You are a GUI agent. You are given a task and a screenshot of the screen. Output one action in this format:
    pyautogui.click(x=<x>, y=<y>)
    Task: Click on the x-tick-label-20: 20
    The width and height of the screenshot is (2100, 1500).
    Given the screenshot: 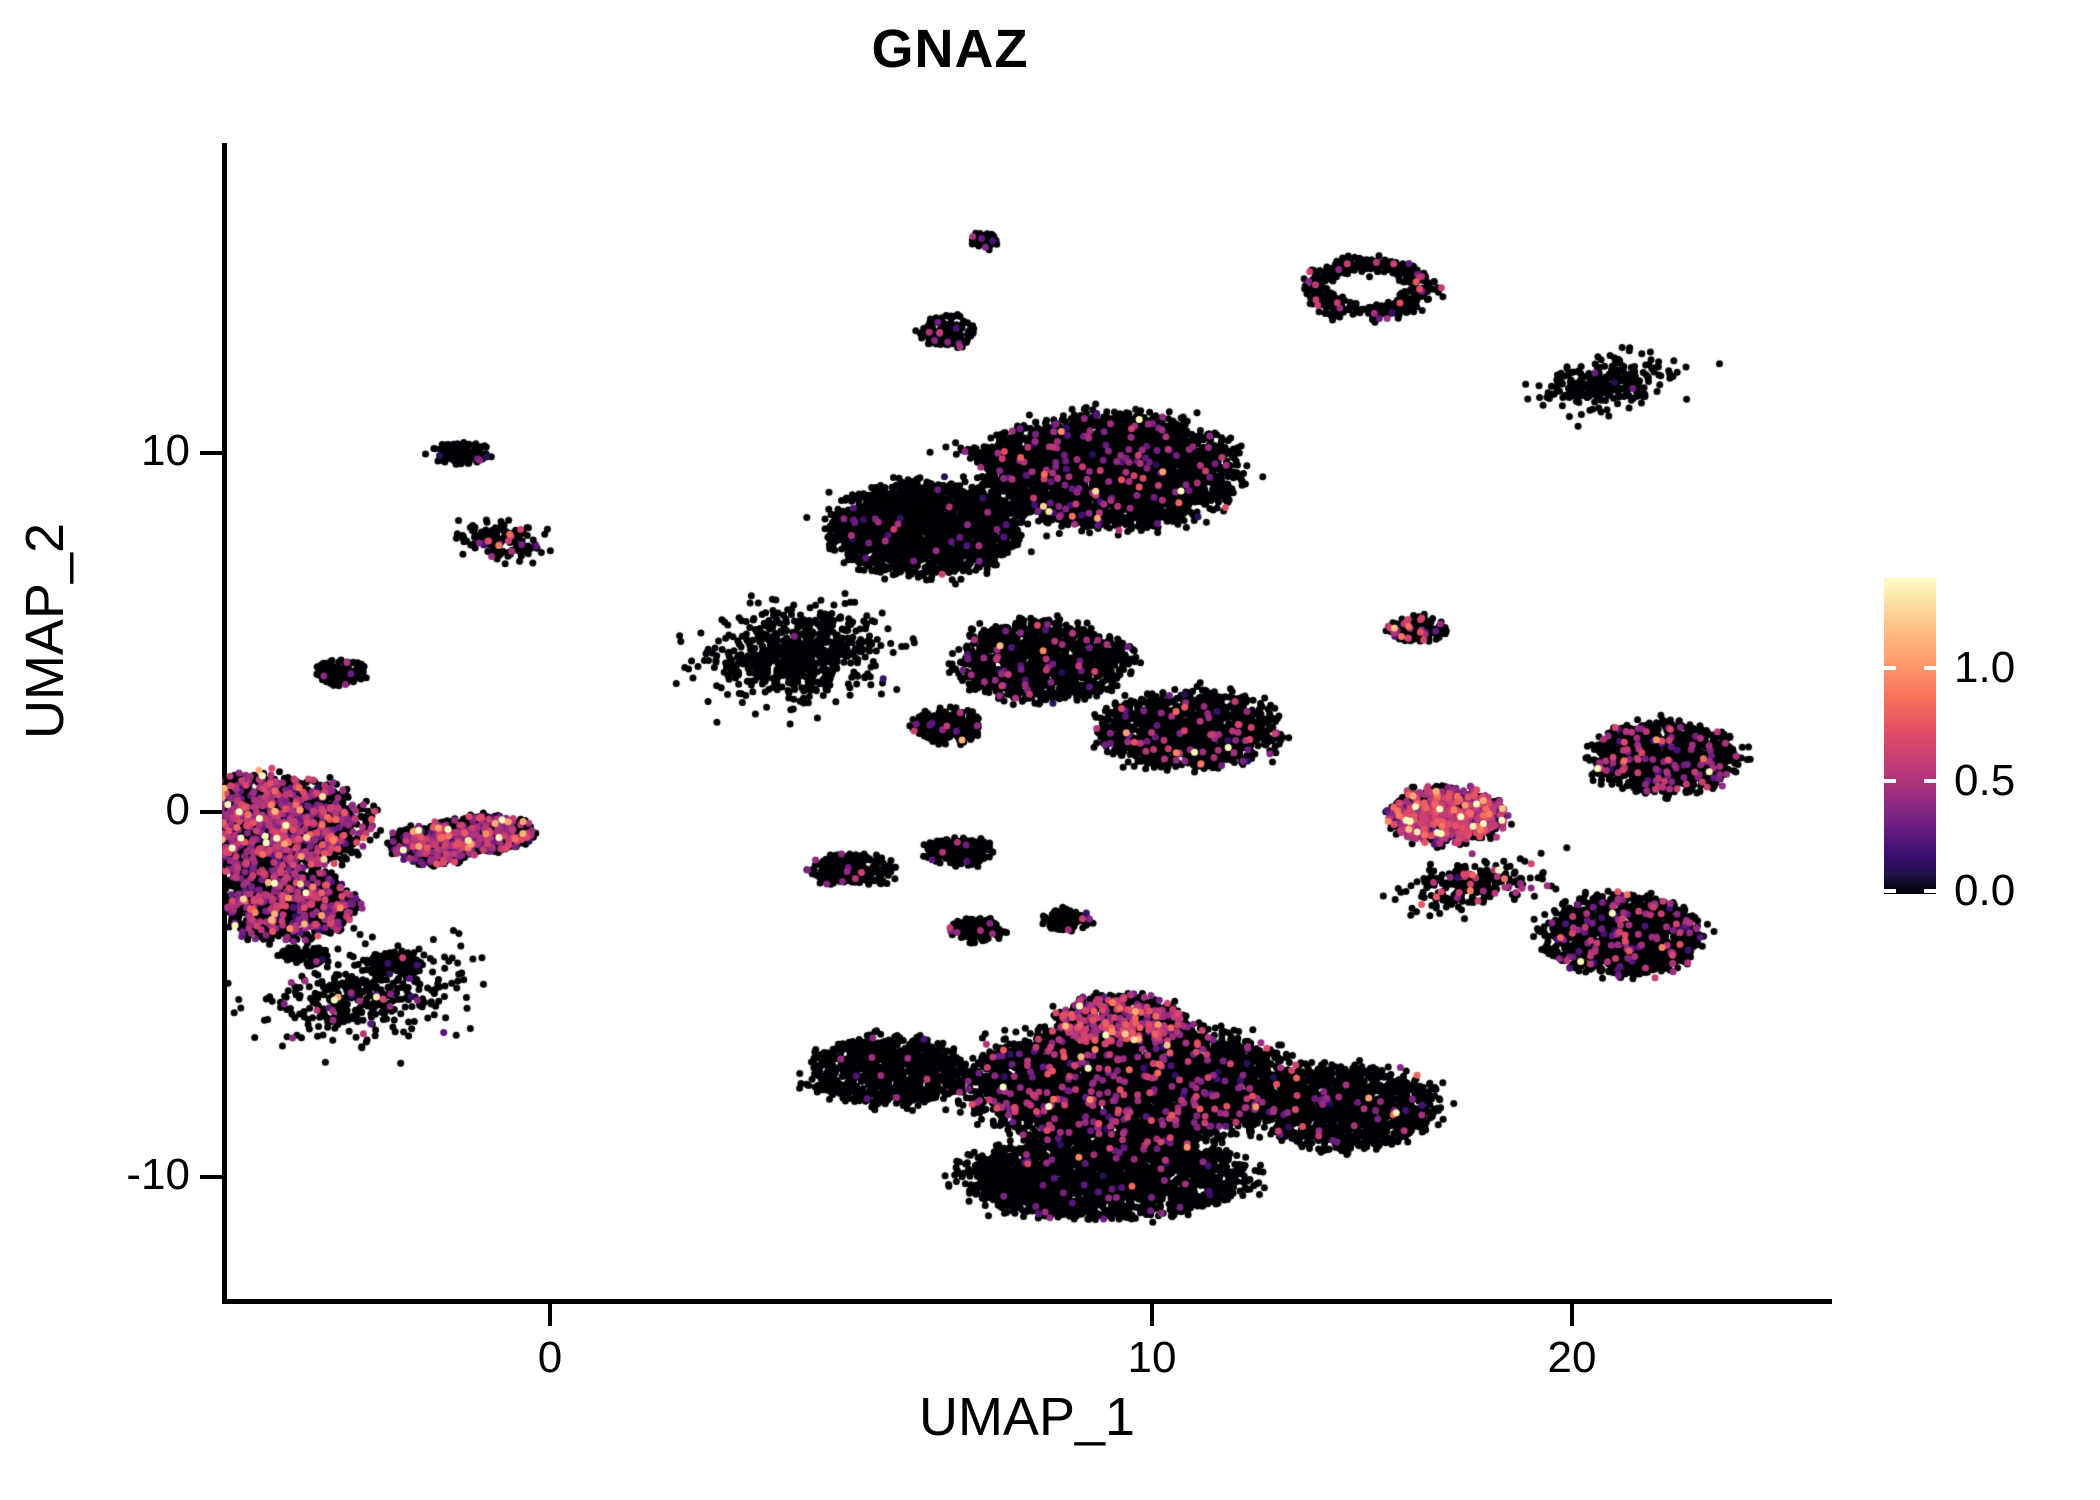 What is the action you would take?
    pyautogui.click(x=1572, y=1357)
    